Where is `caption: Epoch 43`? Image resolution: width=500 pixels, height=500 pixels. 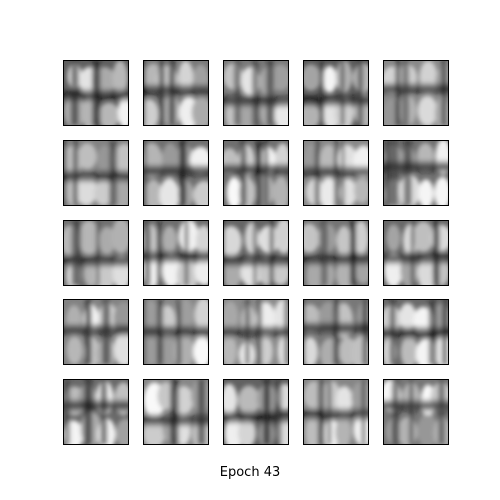
caption: Epoch 43 is located at coordinates (250, 472).